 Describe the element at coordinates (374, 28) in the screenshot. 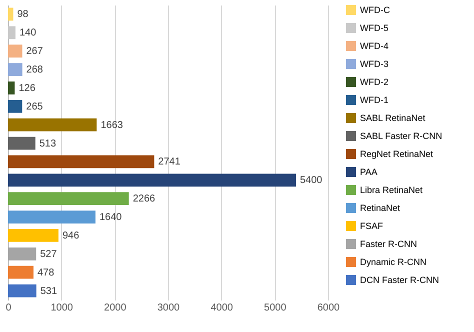

I see `legend-label: WFD-5` at that location.